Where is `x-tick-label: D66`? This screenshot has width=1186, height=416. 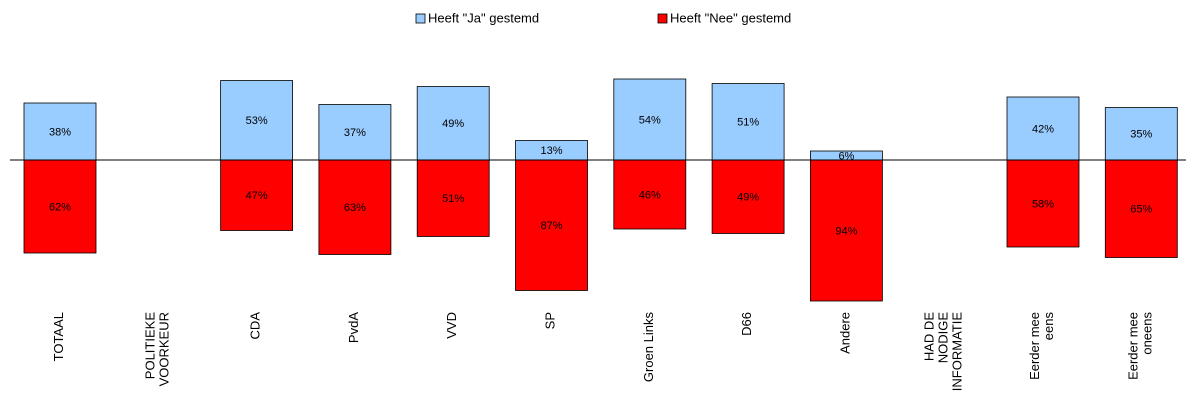
x-tick-label: D66 is located at coordinates (747, 324).